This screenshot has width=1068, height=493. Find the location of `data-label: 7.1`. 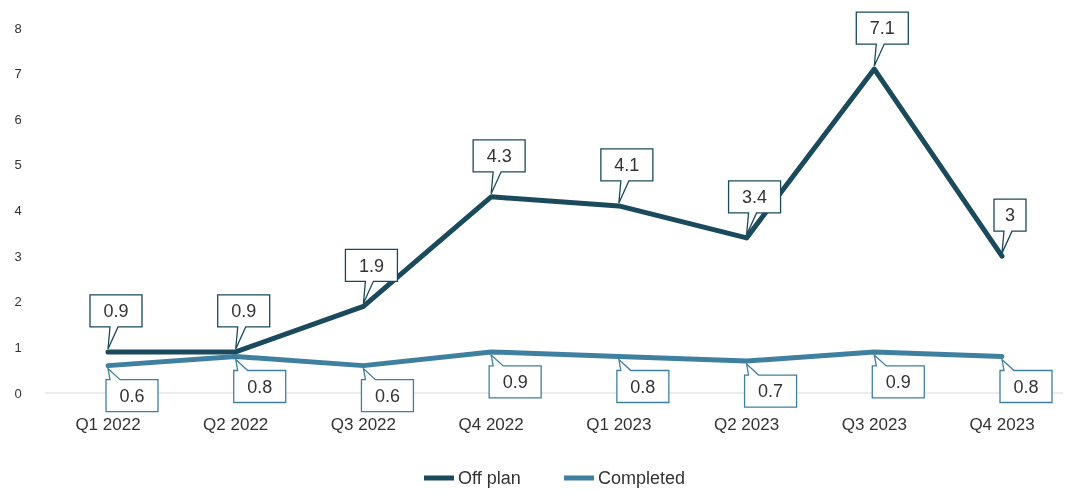

data-label: 7.1 is located at coordinates (882, 28).